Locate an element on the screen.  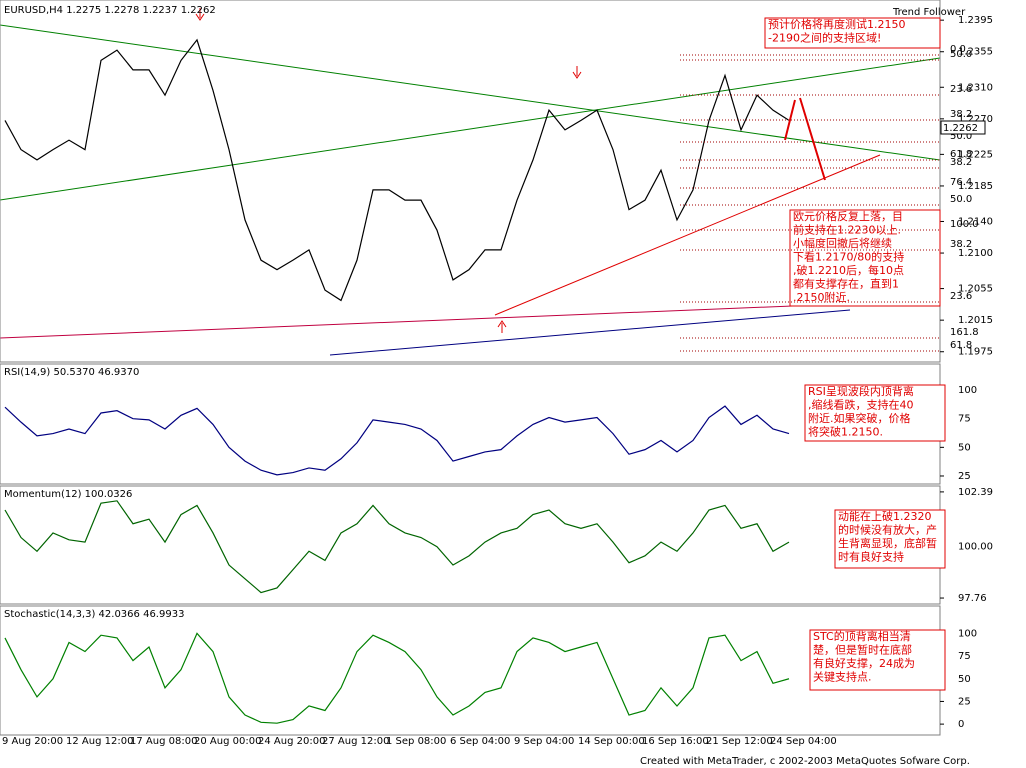
annotation-text: RSI呈现波段内顶背离 is located at coordinates (861, 391).